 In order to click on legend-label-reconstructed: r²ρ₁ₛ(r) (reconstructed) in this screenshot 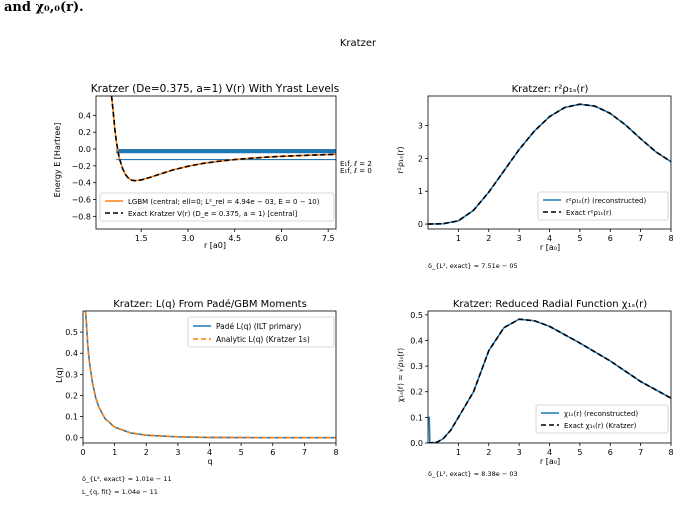, I will do `click(606, 201)`.